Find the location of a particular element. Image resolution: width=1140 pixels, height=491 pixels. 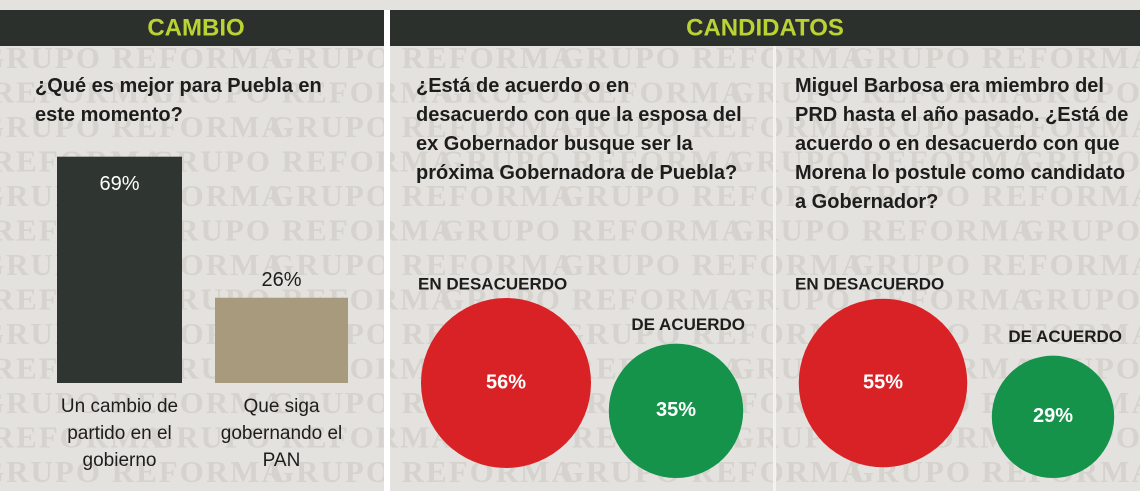

value-label: 55% is located at coordinates (883, 382).